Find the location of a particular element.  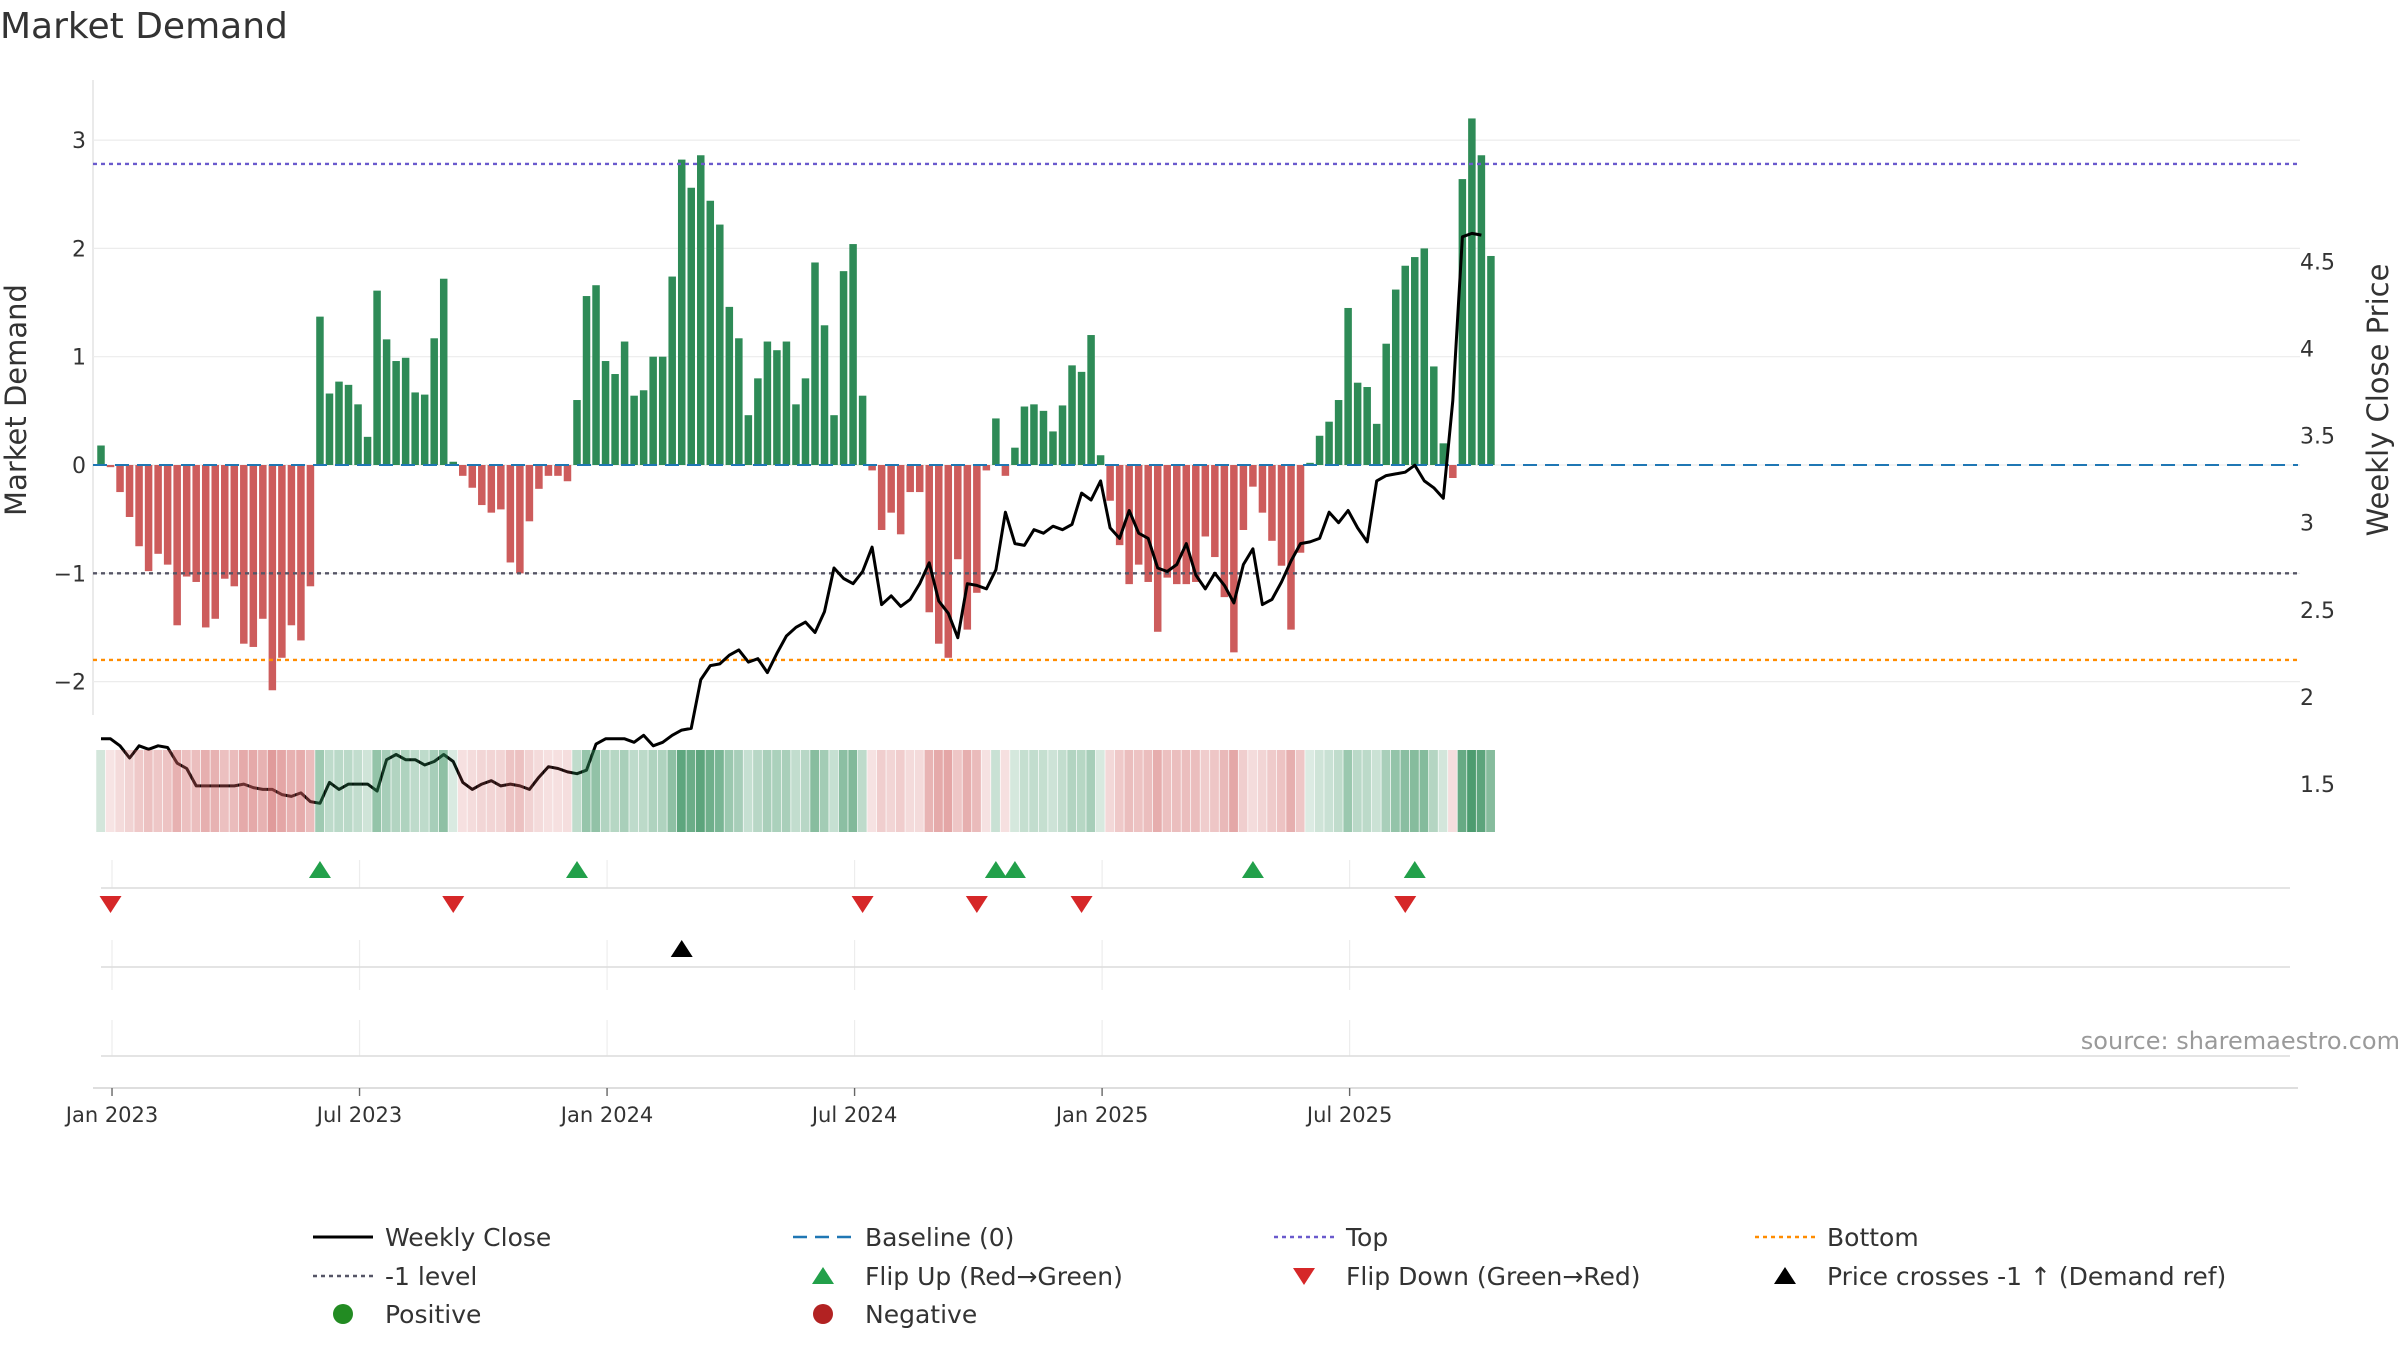

left-y-tick-label: 1 is located at coordinates (79, 358).